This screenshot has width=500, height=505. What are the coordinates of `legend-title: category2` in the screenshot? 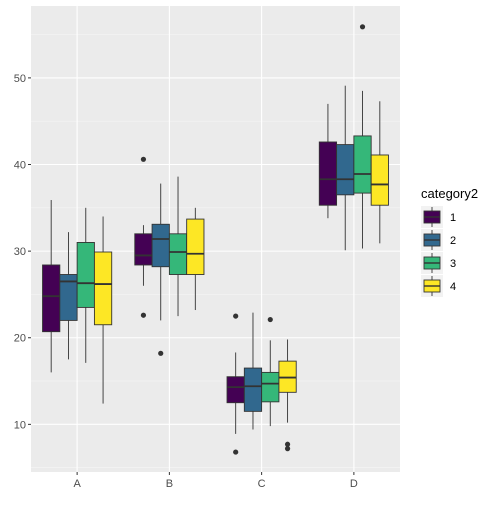 It's located at (449, 193).